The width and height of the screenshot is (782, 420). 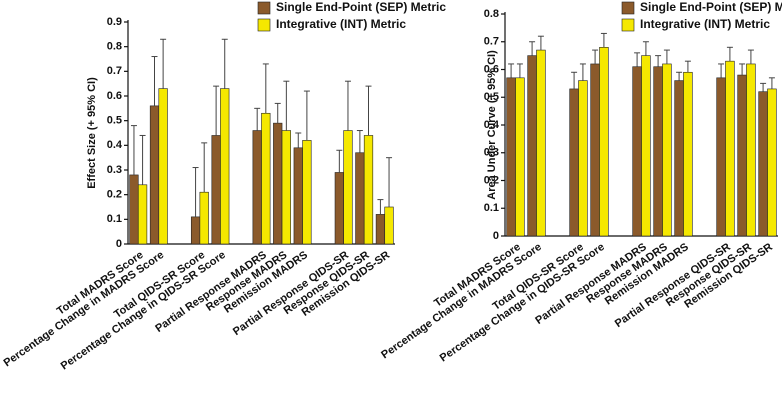 What do you see at coordinates (114, 22) in the screenshot?
I see `y-tick-label: 0.9` at bounding box center [114, 22].